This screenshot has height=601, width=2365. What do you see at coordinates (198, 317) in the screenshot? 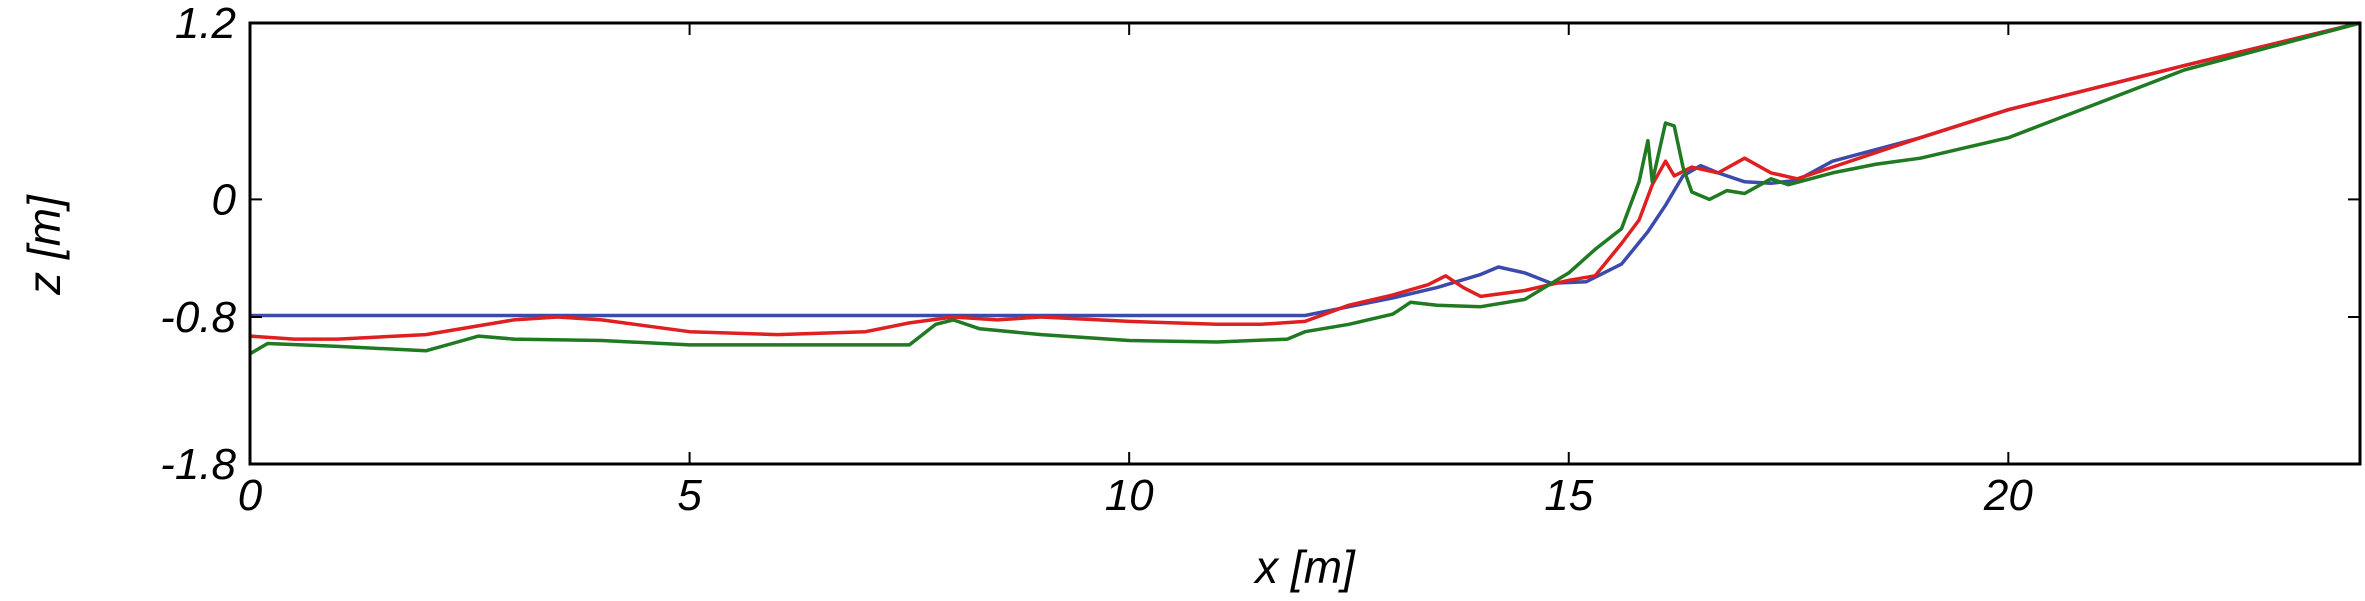
I see `y-tick-label-2: -0.8` at bounding box center [198, 317].